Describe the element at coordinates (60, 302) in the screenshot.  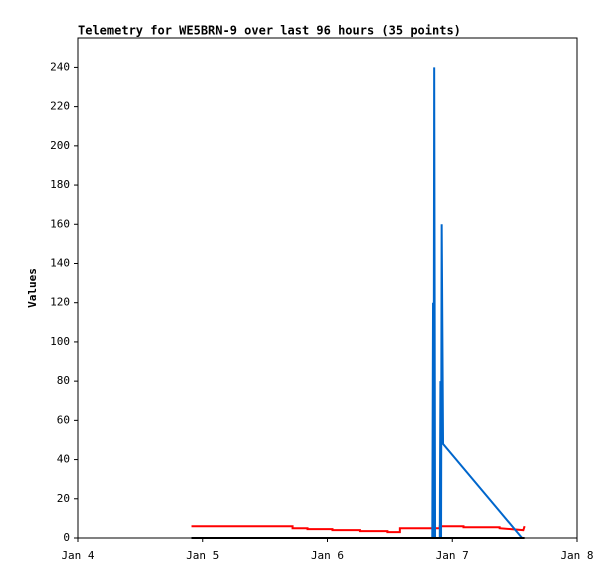
I see `y-tick-label: 120` at that location.